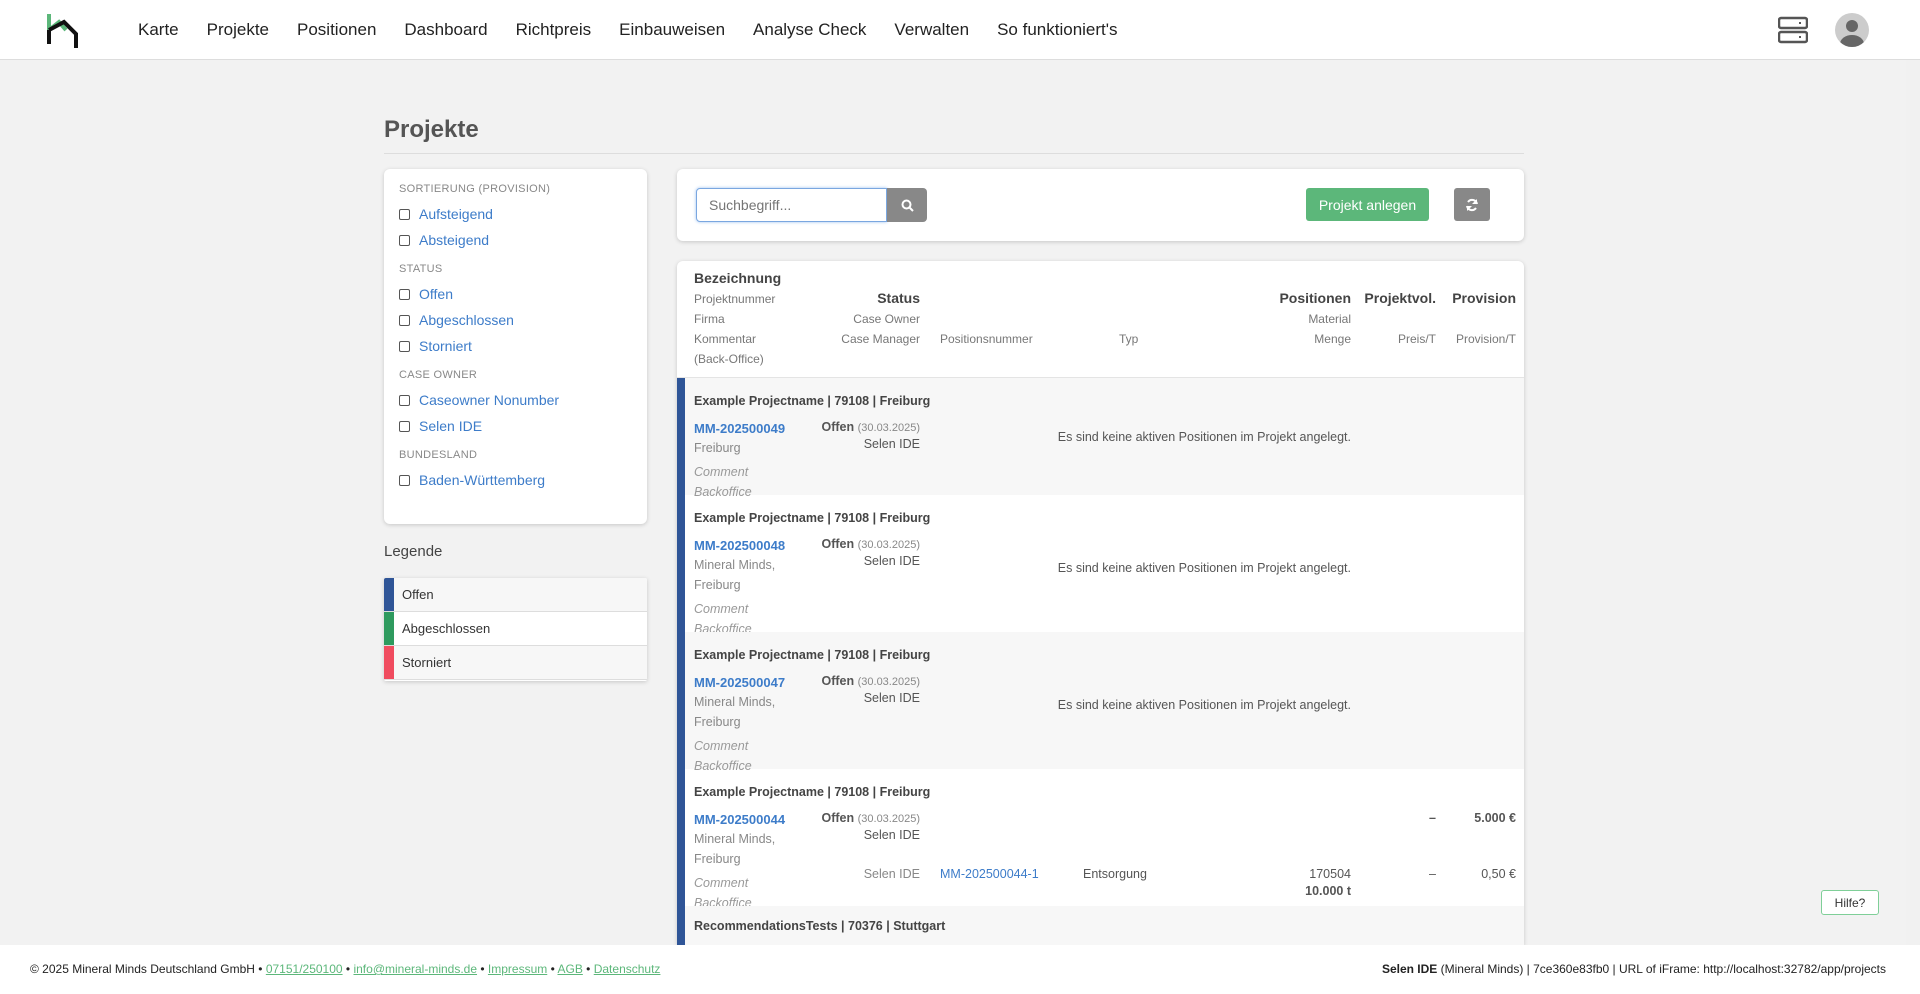 The width and height of the screenshot is (1920, 994). Describe the element at coordinates (515, 364) in the screenshot. I see `spacer` at that location.